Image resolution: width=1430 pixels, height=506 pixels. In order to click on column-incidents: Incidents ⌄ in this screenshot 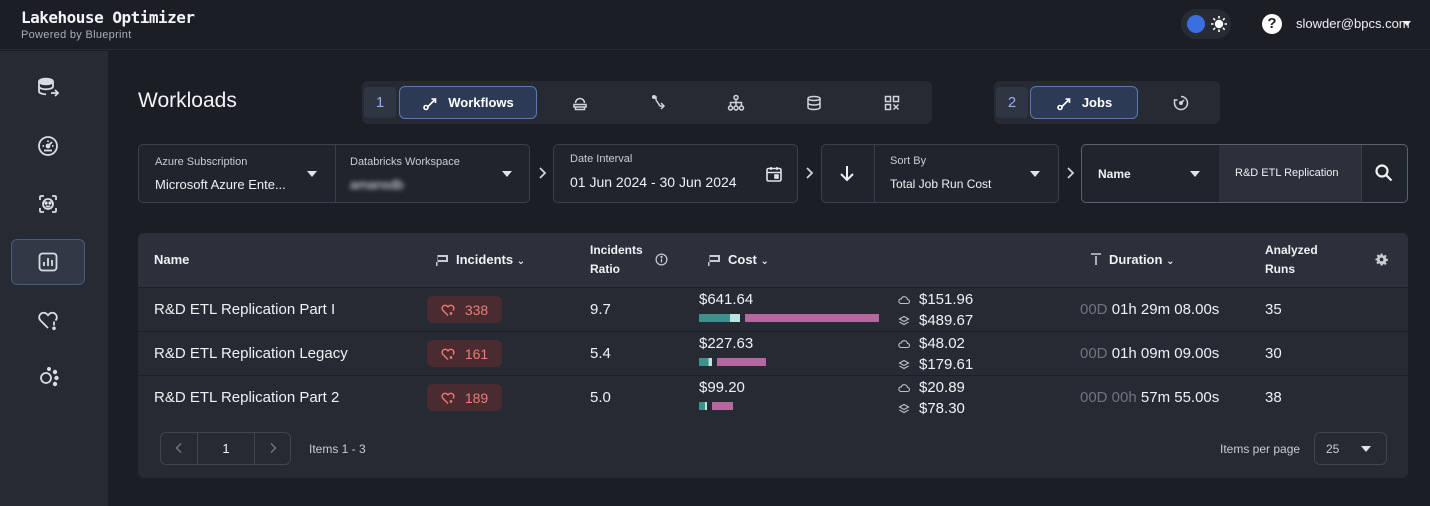, I will do `click(490, 259)`.